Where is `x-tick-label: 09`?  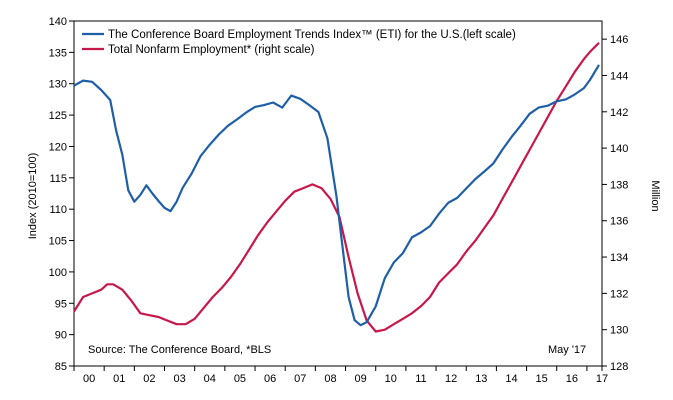
x-tick-label: 09 is located at coordinates (361, 379).